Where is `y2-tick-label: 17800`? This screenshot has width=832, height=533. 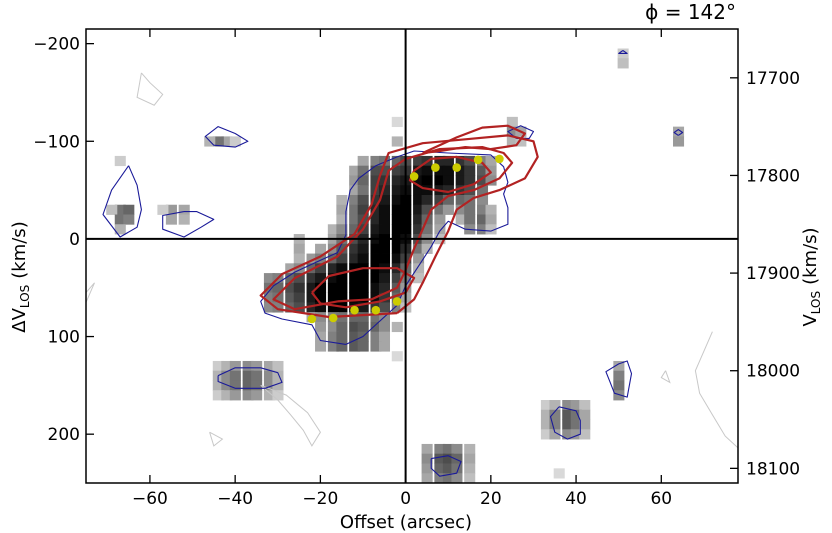
y2-tick-label: 17800 is located at coordinates (773, 176).